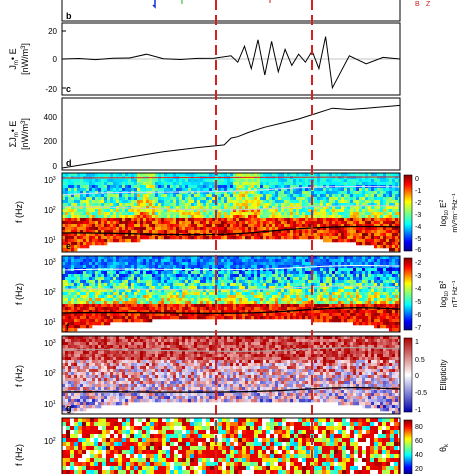 The width and height of the screenshot is (474, 474). What do you see at coordinates (13, 127) in the screenshot?
I see `panel-d-ylabel-rest: • E` at bounding box center [13, 127].